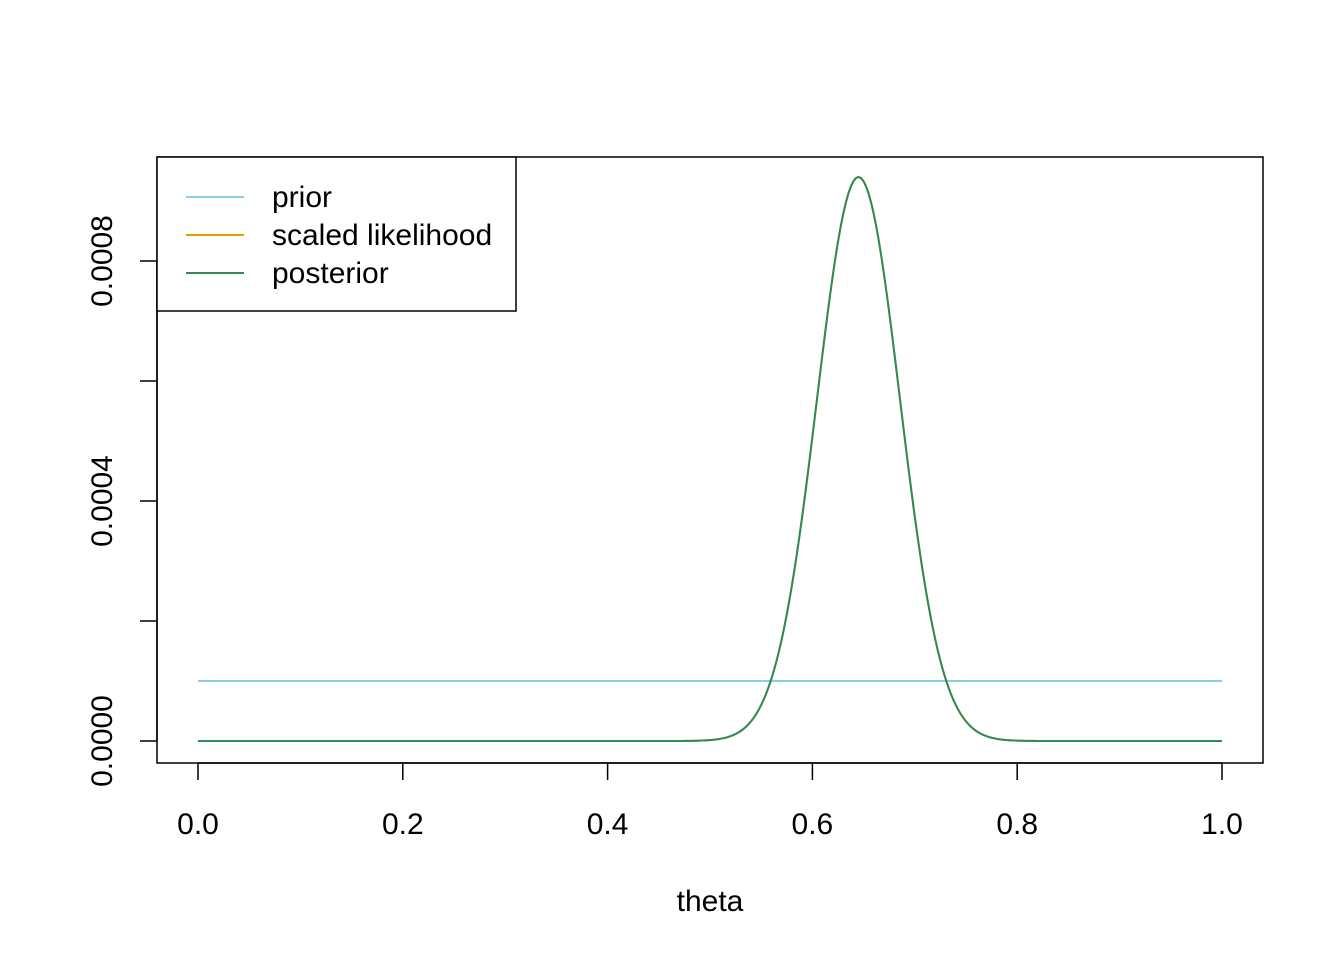 This screenshot has height=960, width=1344. What do you see at coordinates (122, 501) in the screenshot?
I see `y-axis: 0.0000 0.0004 0.0008` at bounding box center [122, 501].